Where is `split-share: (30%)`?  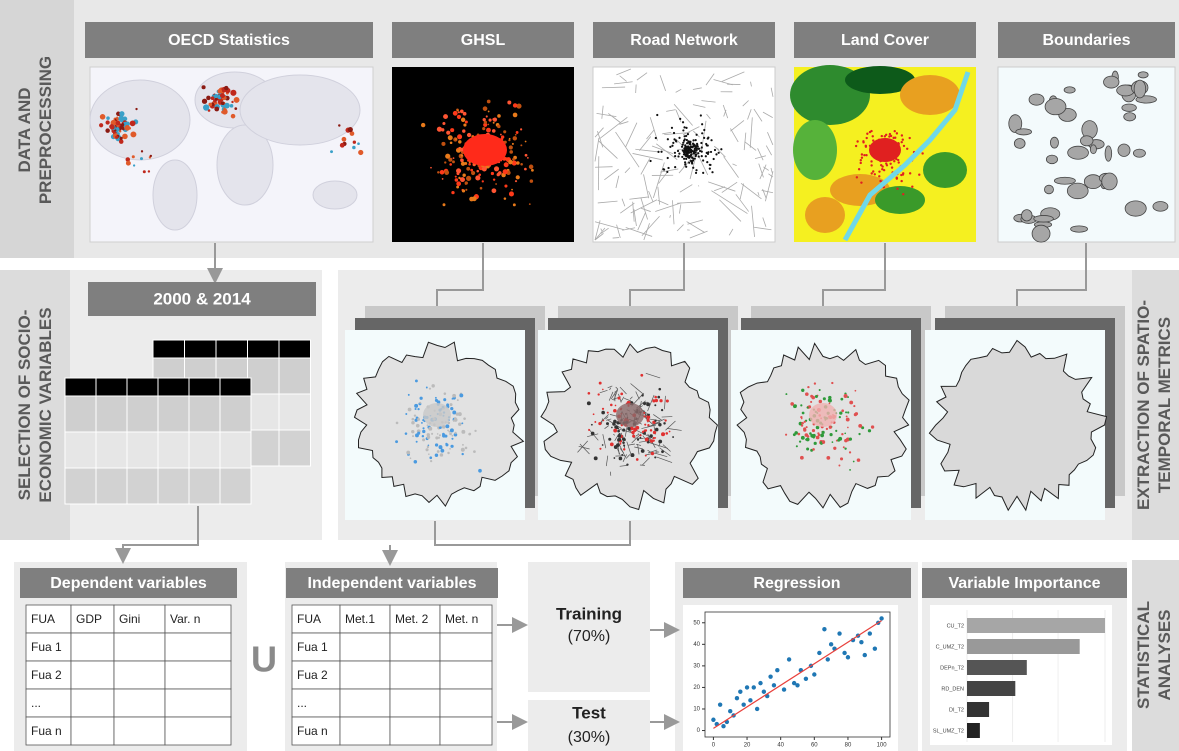
split-share: (30%) is located at coordinates (589, 737).